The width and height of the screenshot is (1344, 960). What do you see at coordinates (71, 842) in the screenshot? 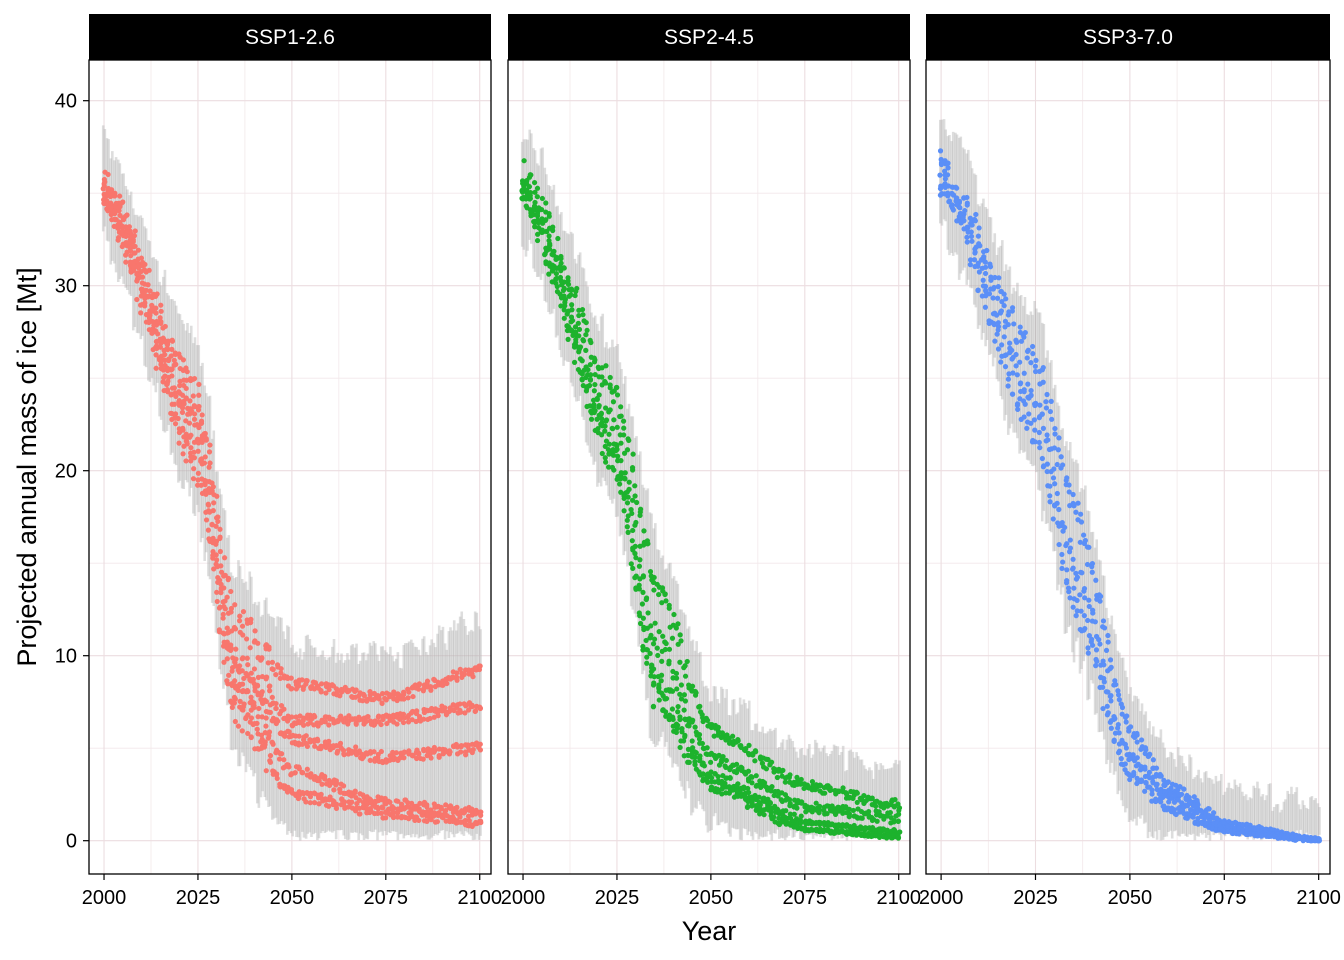
I see `y-tick-label: 0` at bounding box center [71, 842].